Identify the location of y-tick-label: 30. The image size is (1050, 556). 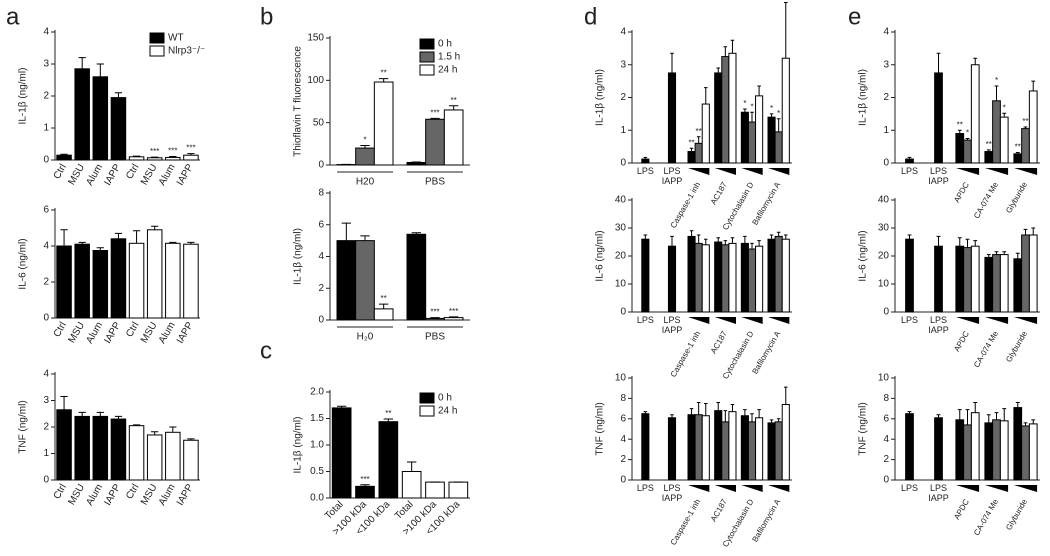
(884, 228).